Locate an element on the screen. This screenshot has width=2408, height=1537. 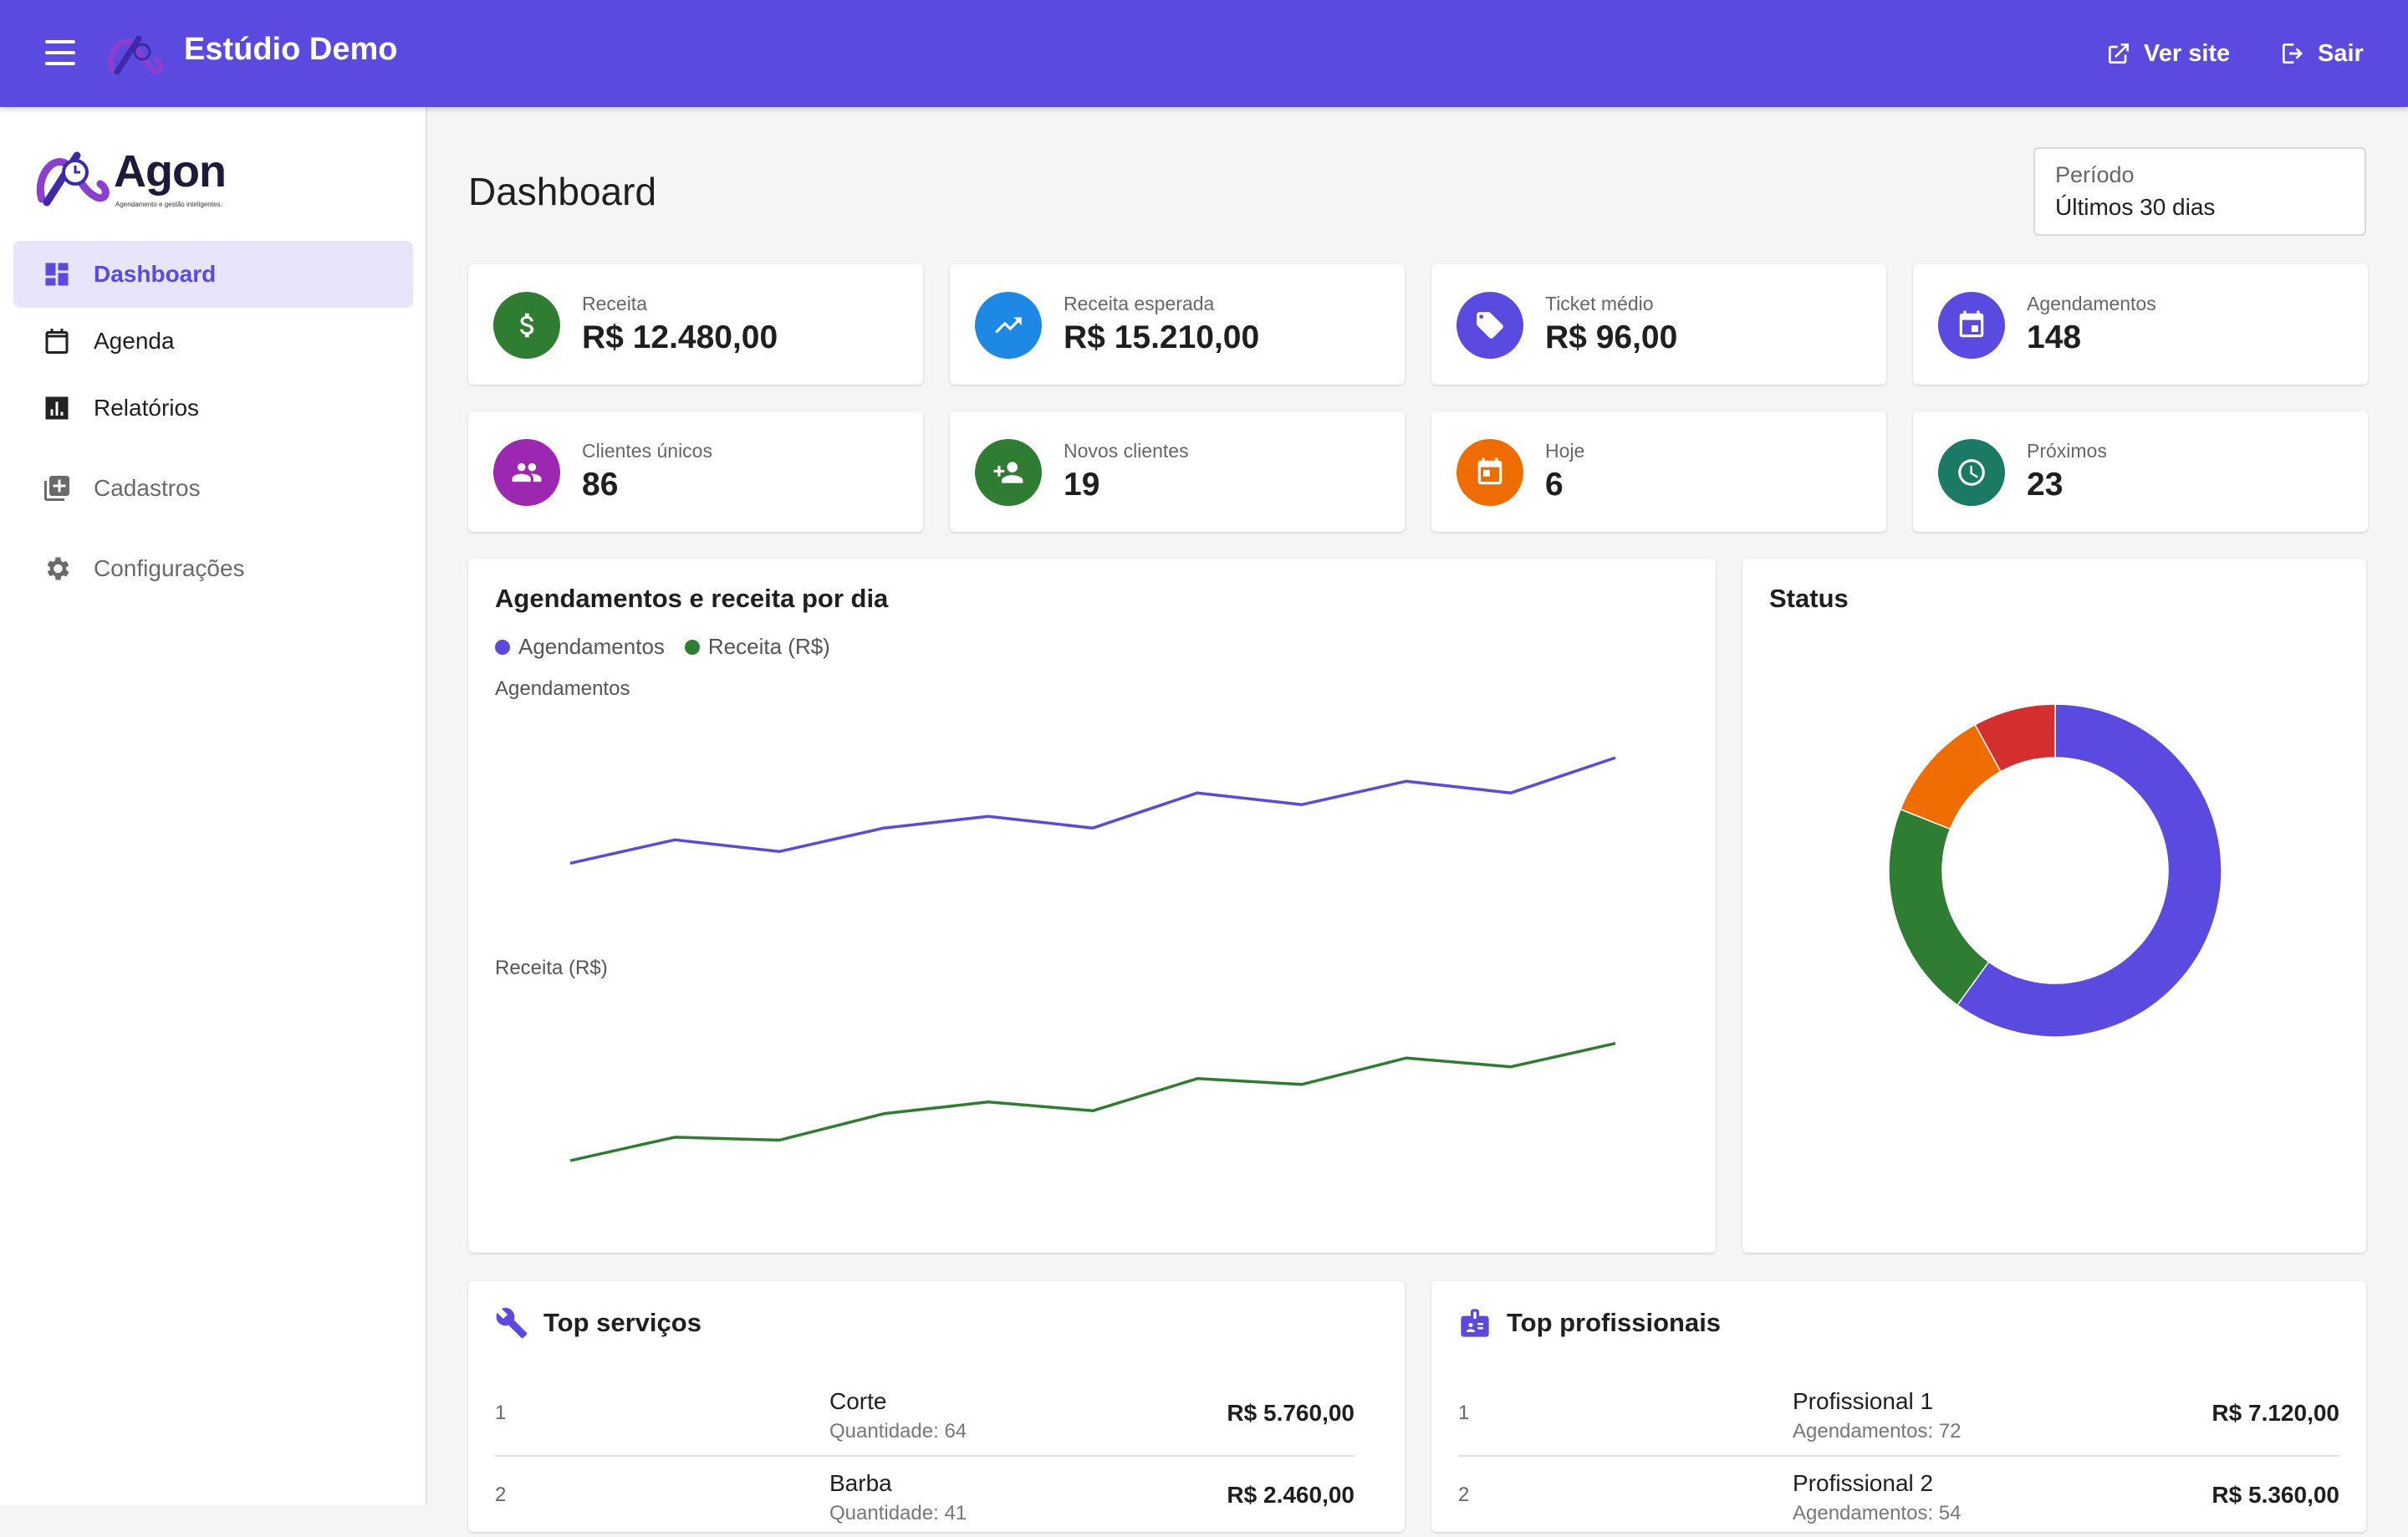
badge-icon is located at coordinates (1475, 1323).